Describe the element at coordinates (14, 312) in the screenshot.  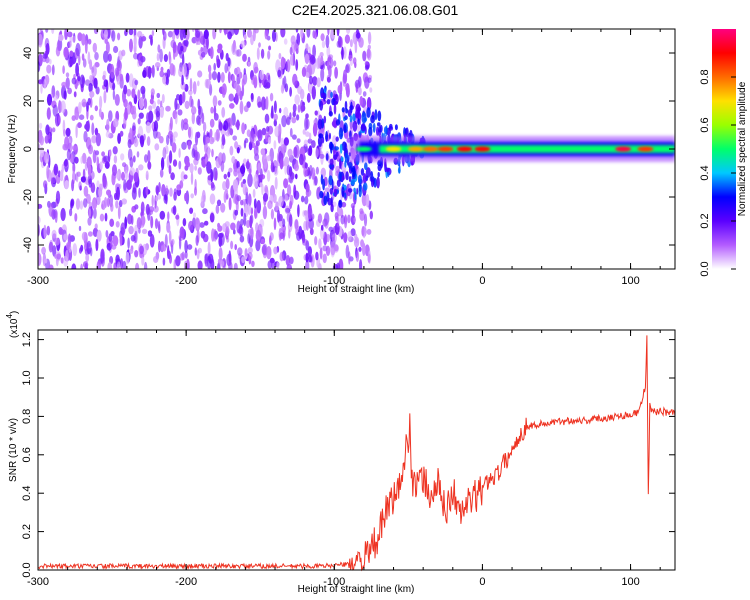
I see `snr-scale-close: )` at that location.